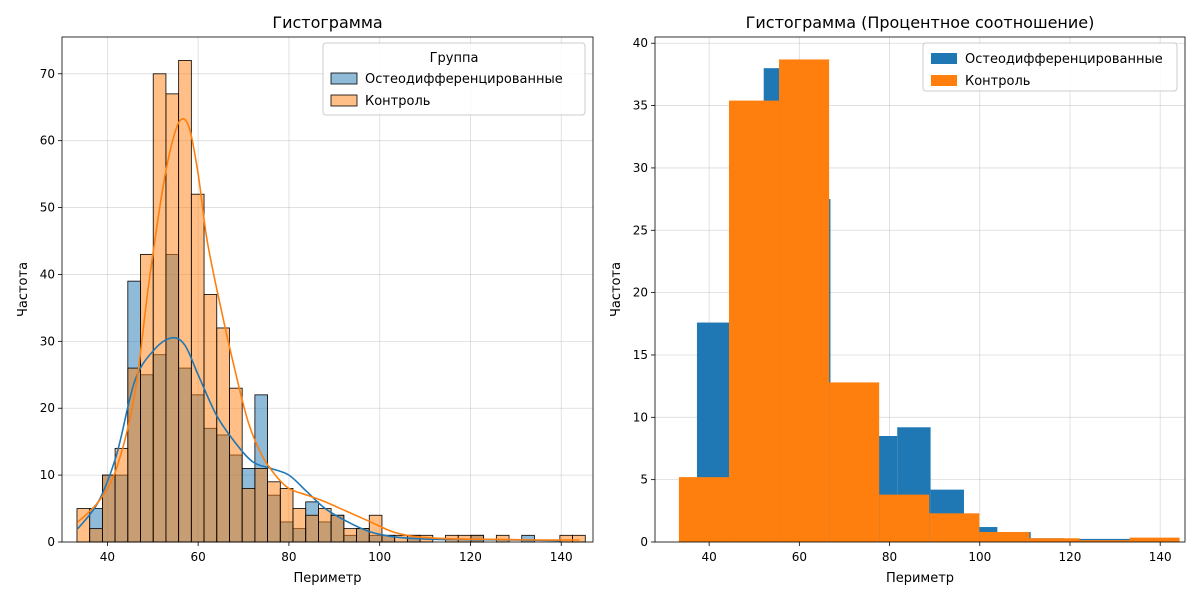 The width and height of the screenshot is (1200, 600). What do you see at coordinates (47, 74) in the screenshot?
I see `y-tick-label: 70` at bounding box center [47, 74].